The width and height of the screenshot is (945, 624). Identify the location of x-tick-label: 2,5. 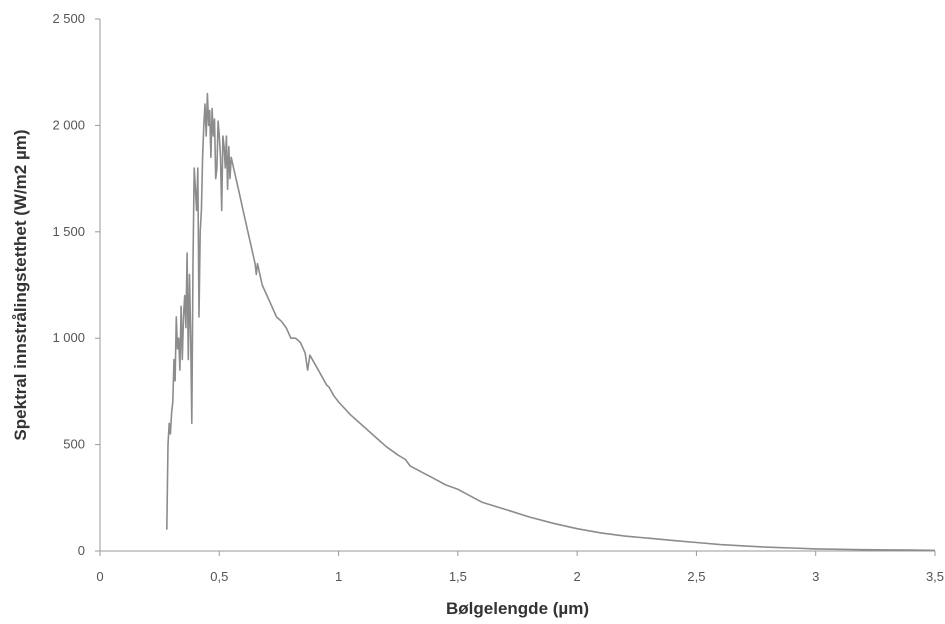
(696, 576).